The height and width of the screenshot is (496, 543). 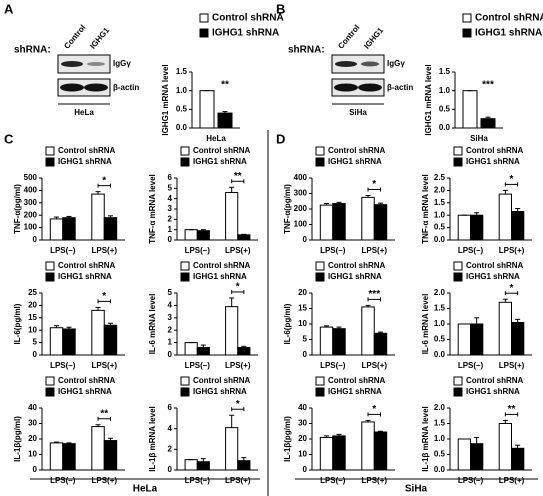 What do you see at coordinates (152, 439) in the screenshot?
I see `y-axis-label: IL-1β mRNA level` at bounding box center [152, 439].